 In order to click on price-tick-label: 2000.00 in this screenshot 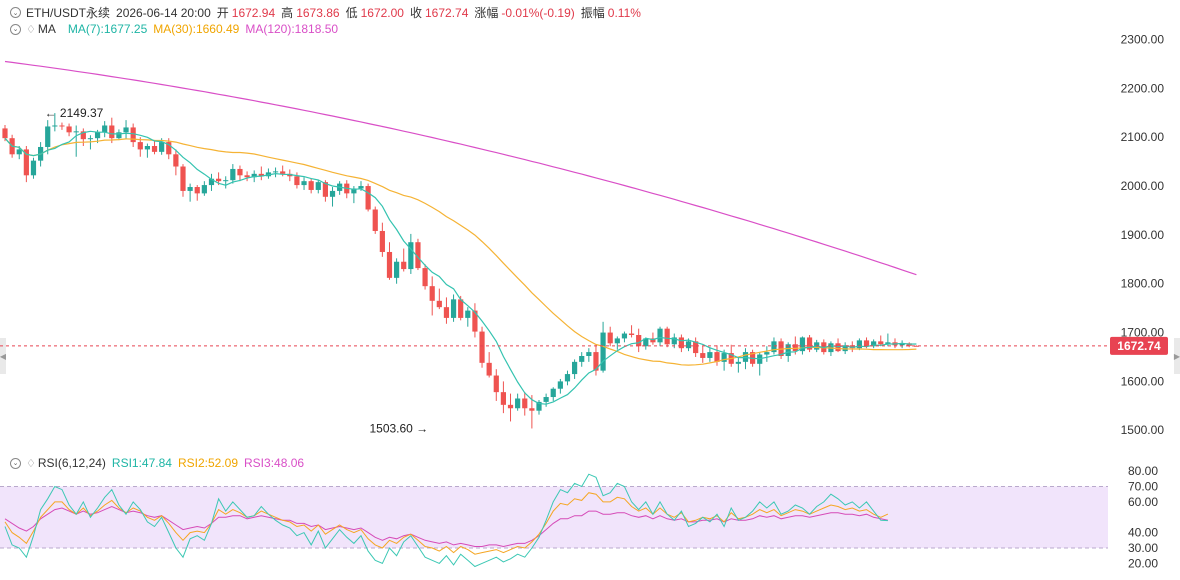, I will do `click(1143, 186)`.